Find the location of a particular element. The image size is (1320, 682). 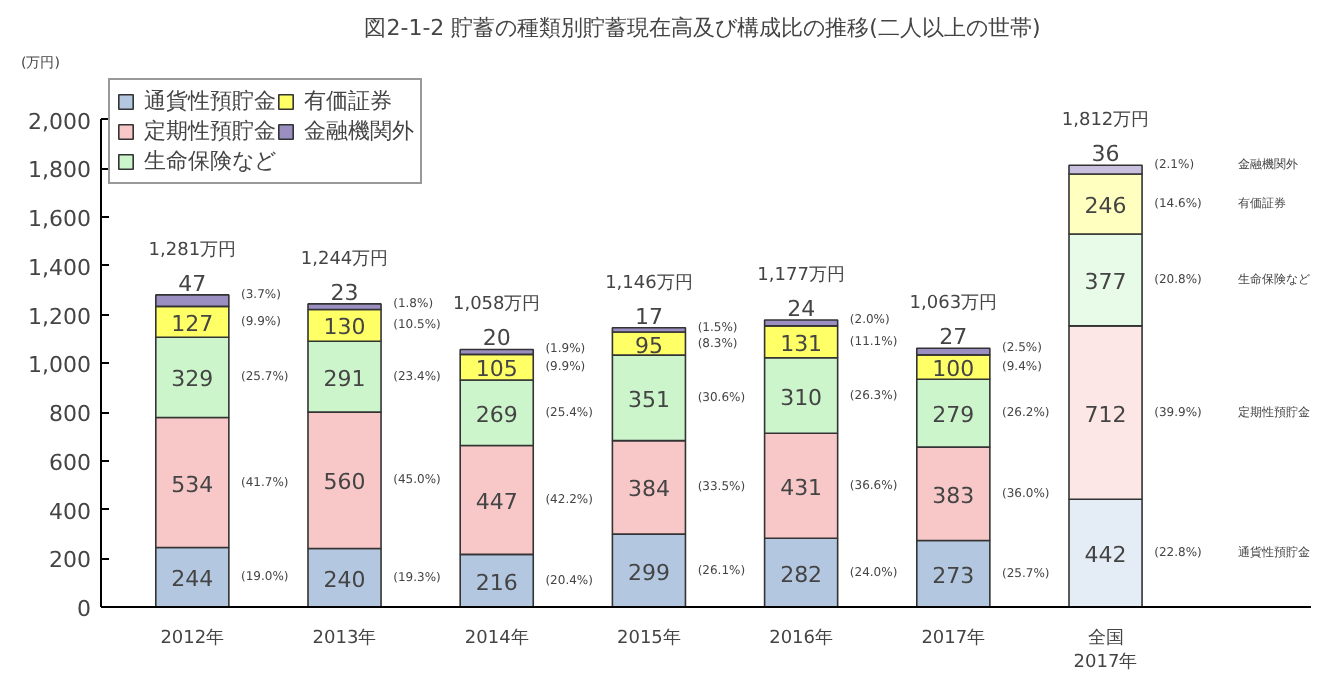

x-tick-label: 2017年 is located at coordinates (953, 638).